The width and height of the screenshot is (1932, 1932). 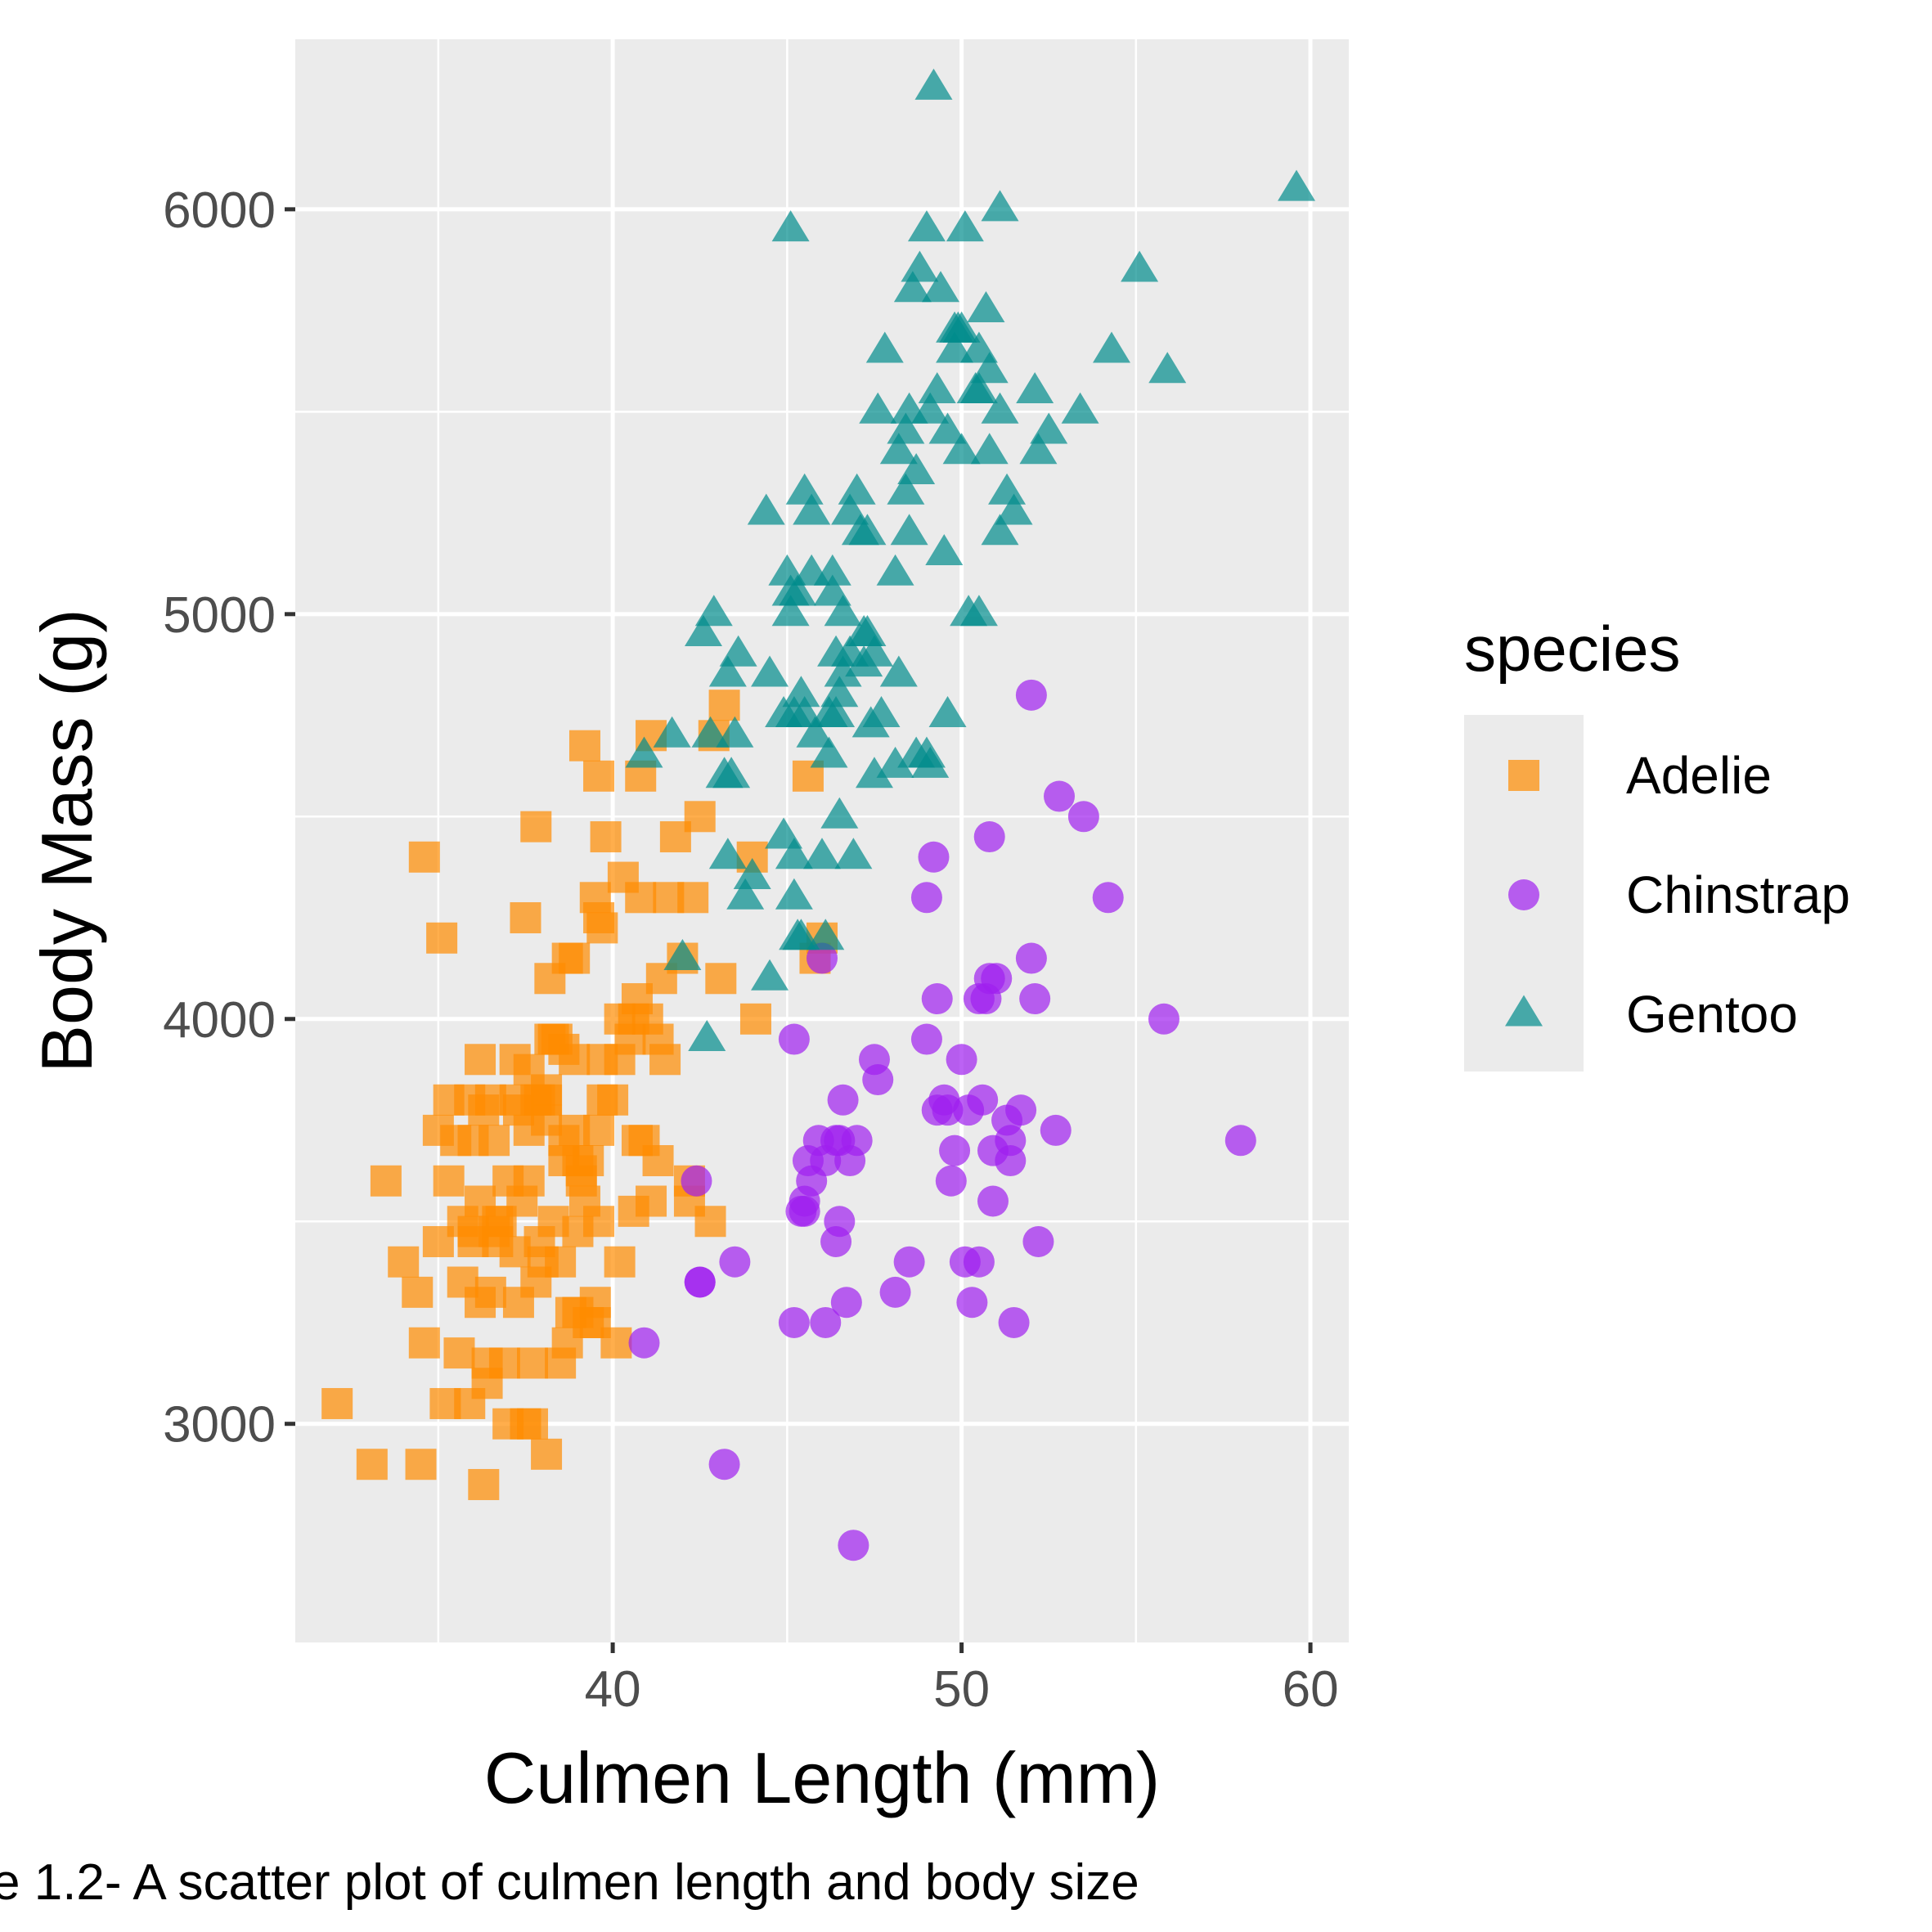 What do you see at coordinates (1311, 1690) in the screenshot?
I see `x-tick-label: 60` at bounding box center [1311, 1690].